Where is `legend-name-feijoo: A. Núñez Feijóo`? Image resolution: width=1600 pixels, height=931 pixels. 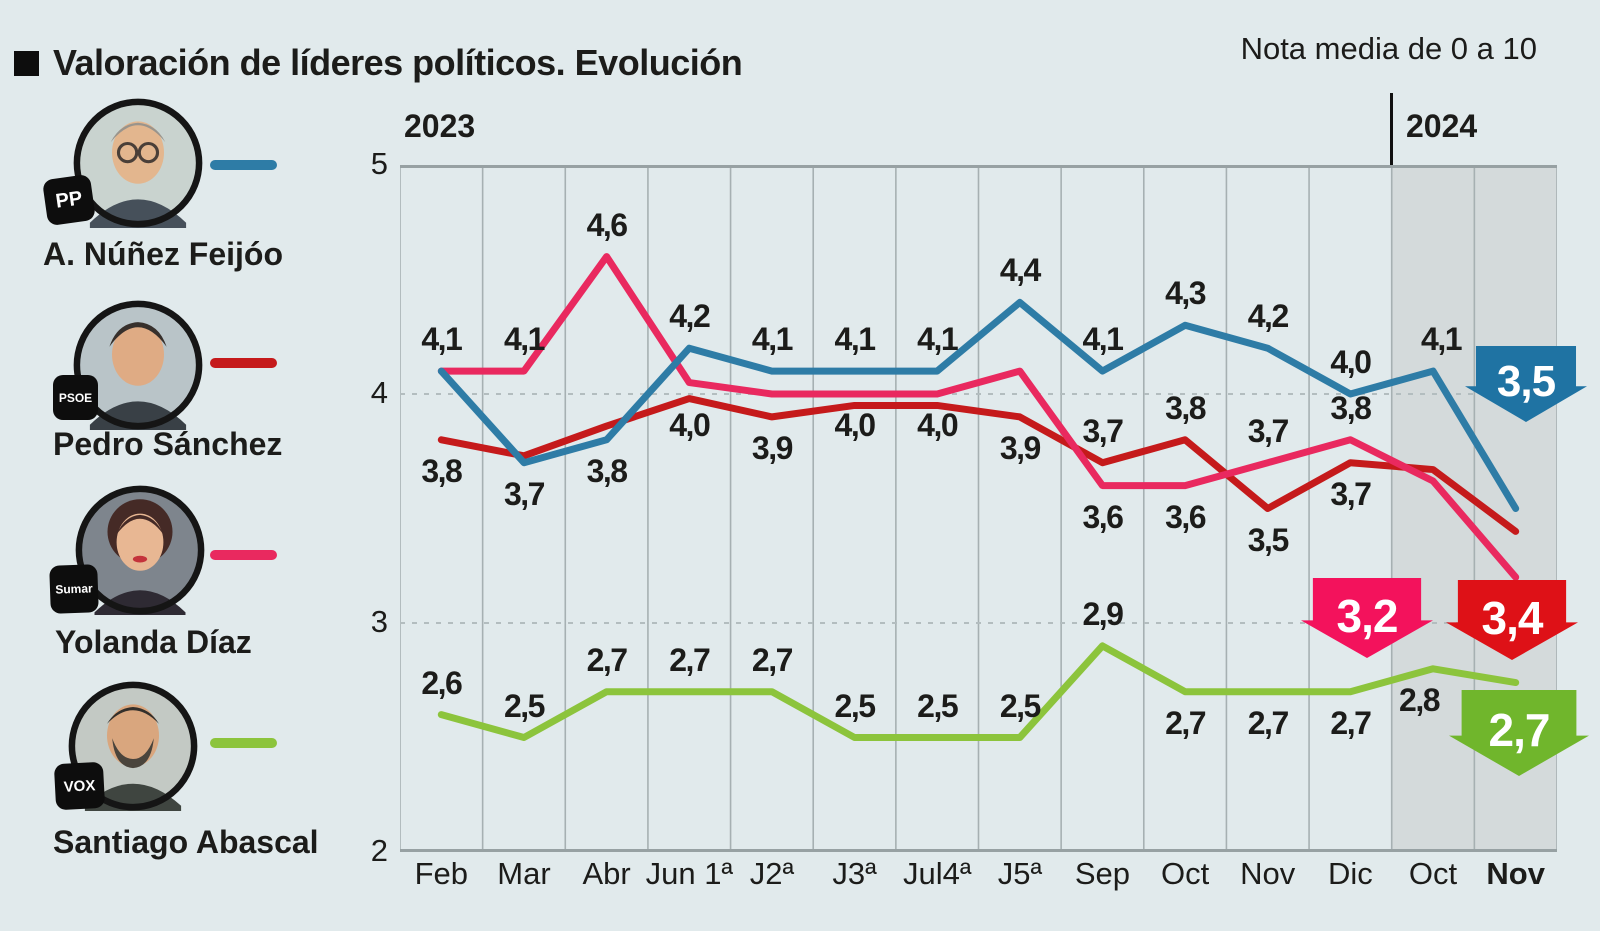
legend-name-feijoo: A. Núñez Feijóo is located at coordinates (163, 254).